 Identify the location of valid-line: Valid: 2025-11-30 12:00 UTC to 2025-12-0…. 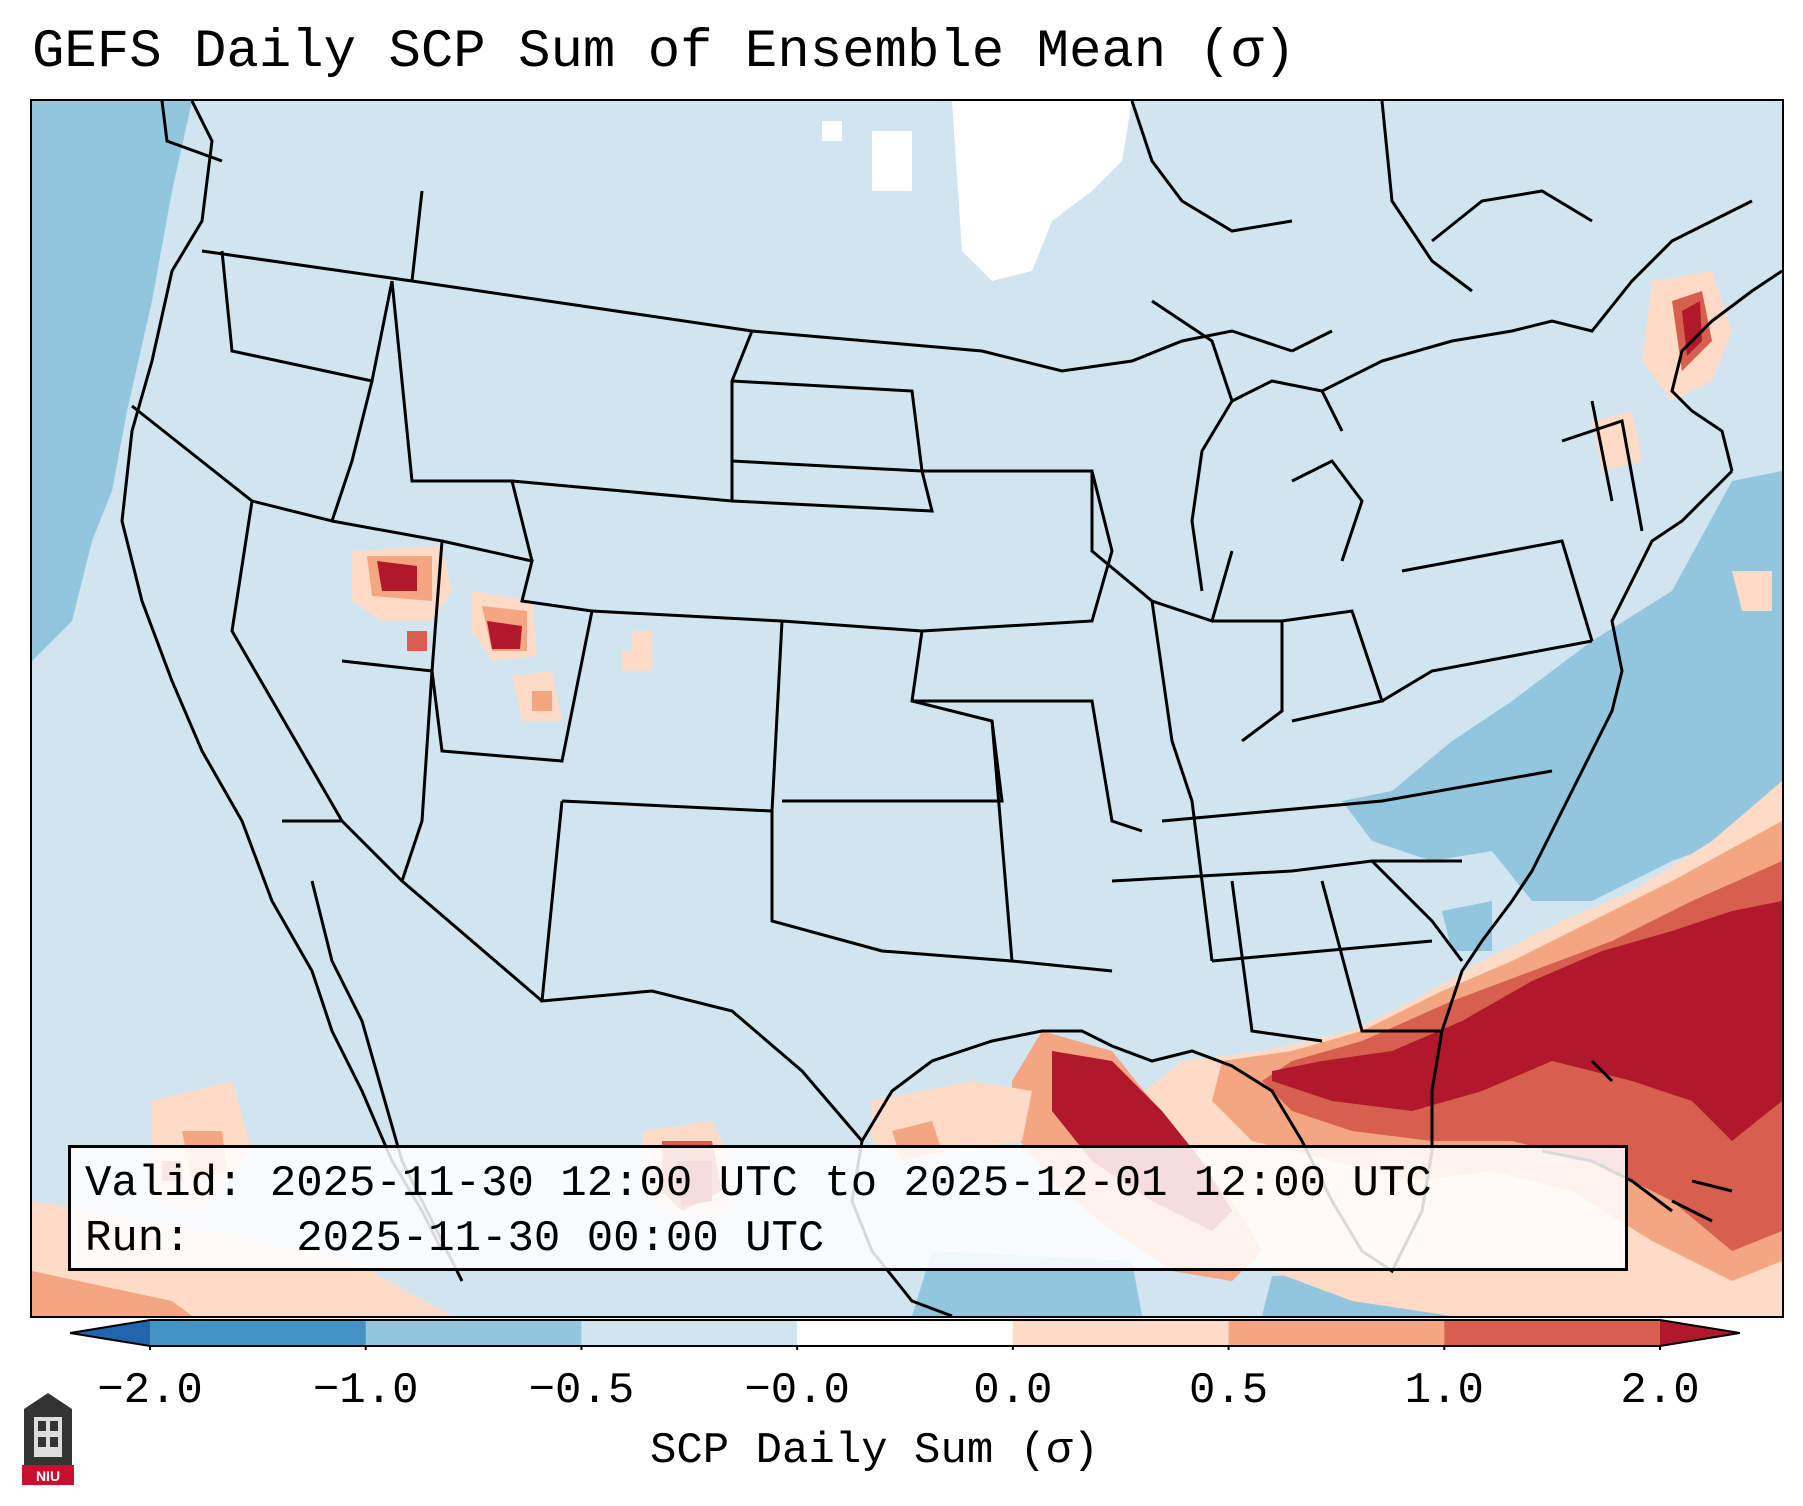
(848, 1184).